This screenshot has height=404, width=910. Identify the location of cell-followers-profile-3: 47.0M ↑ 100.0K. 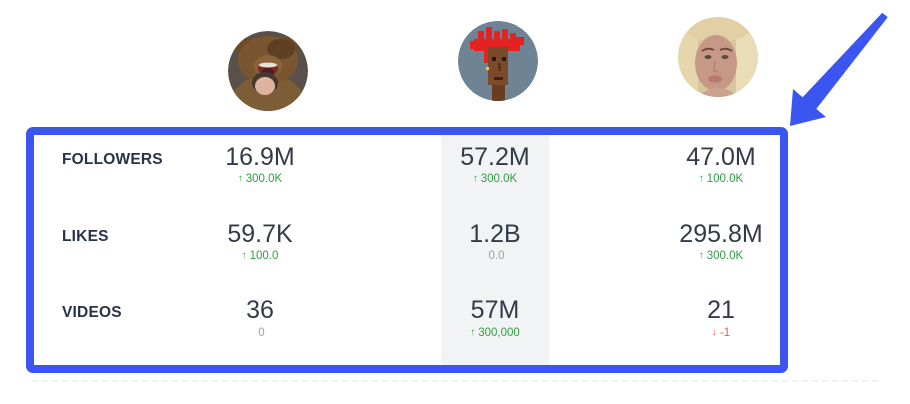
(721, 173).